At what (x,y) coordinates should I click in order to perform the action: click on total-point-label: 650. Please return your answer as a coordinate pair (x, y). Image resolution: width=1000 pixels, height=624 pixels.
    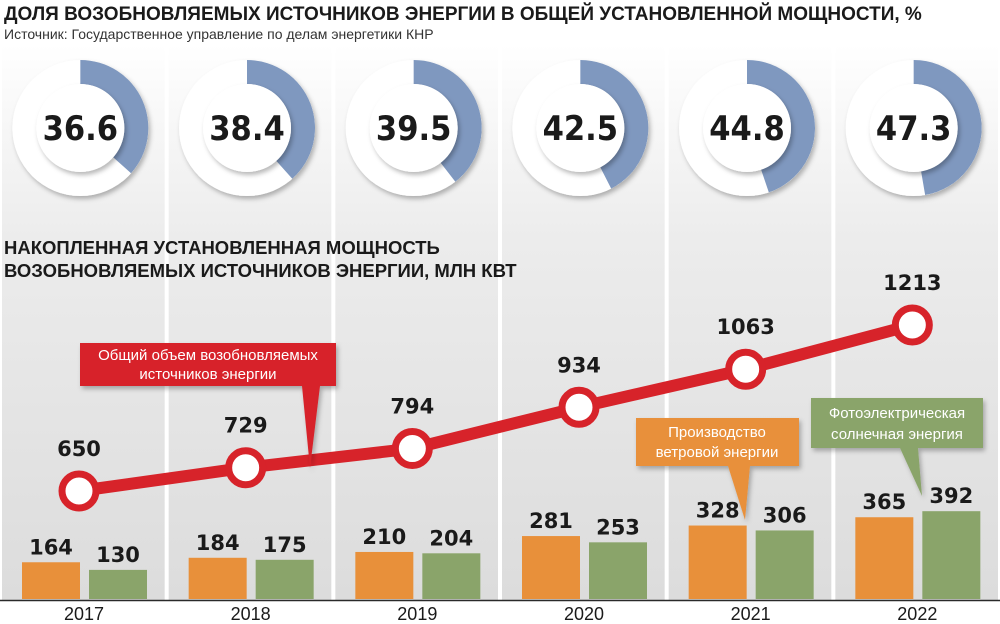
    Looking at the image, I should click on (79, 449).